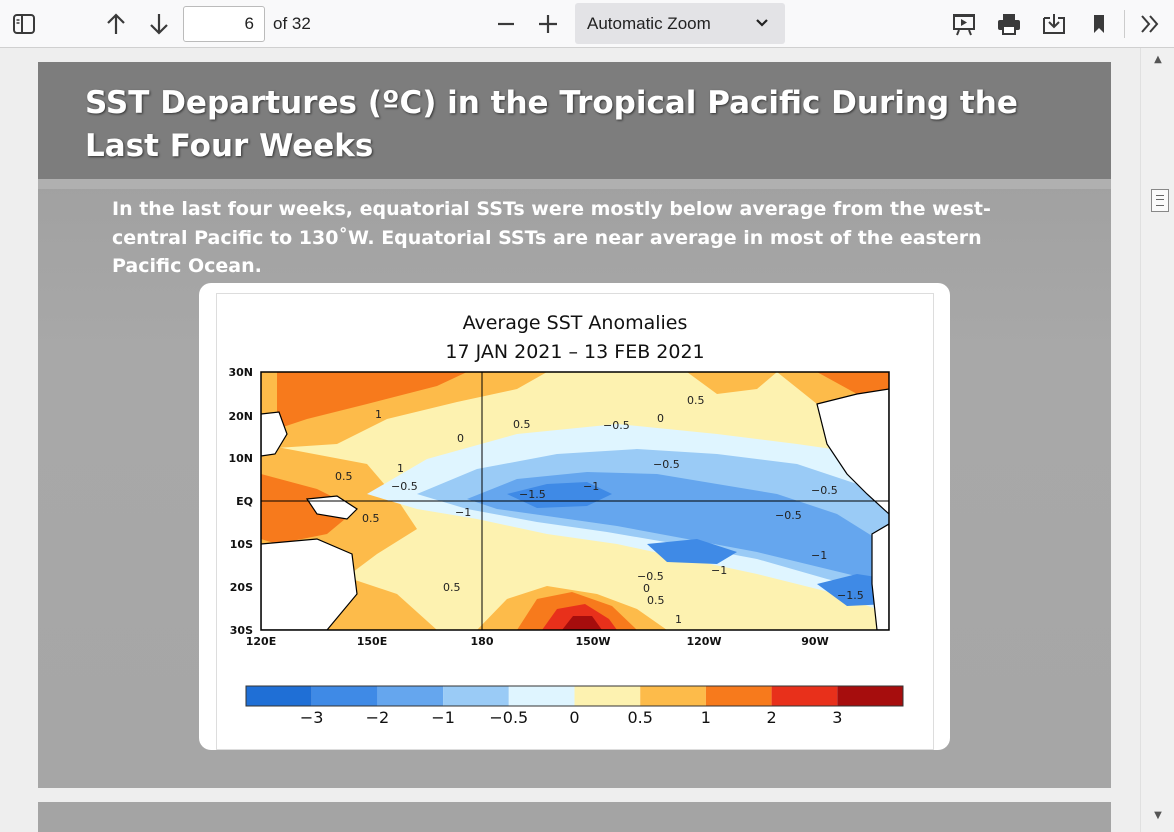  What do you see at coordinates (1158, 59) in the screenshot?
I see `scroll-up-icon: ▲` at bounding box center [1158, 59].